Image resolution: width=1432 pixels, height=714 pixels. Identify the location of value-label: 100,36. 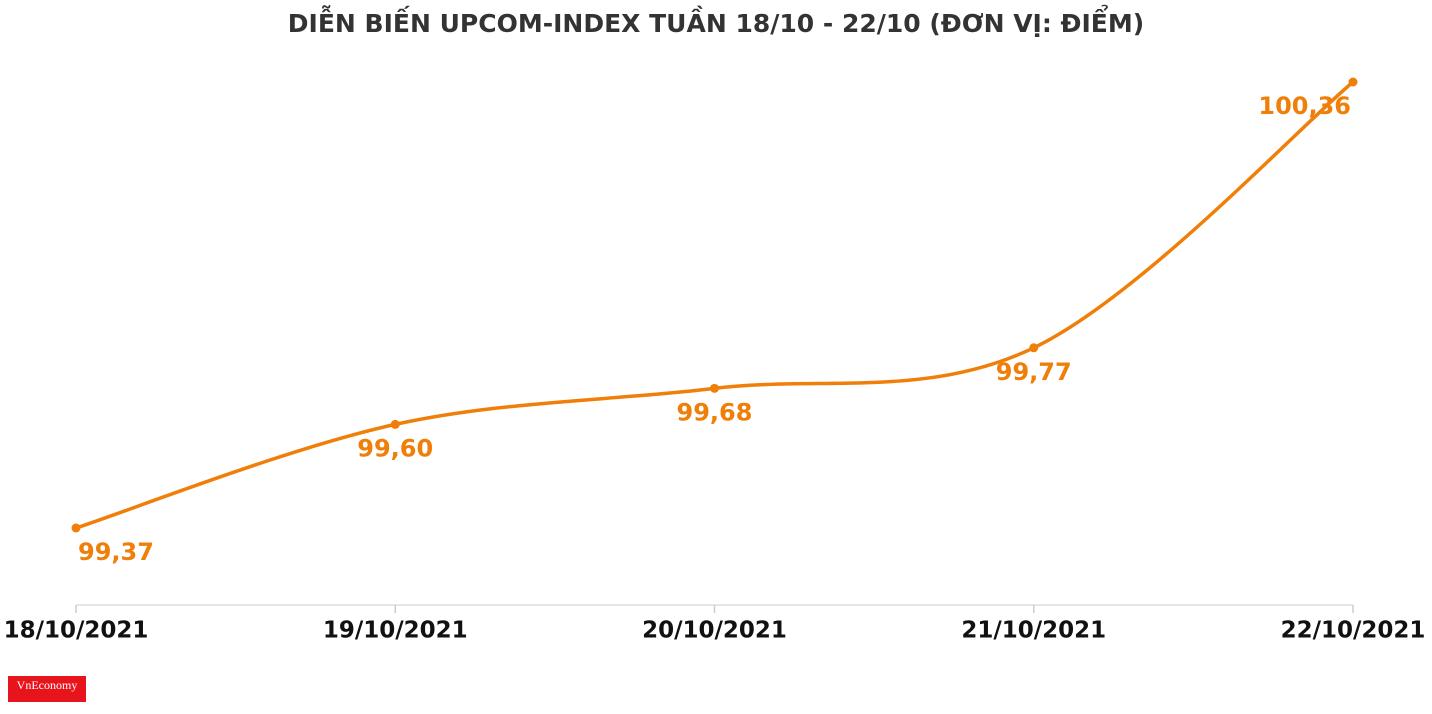
(1304, 106).